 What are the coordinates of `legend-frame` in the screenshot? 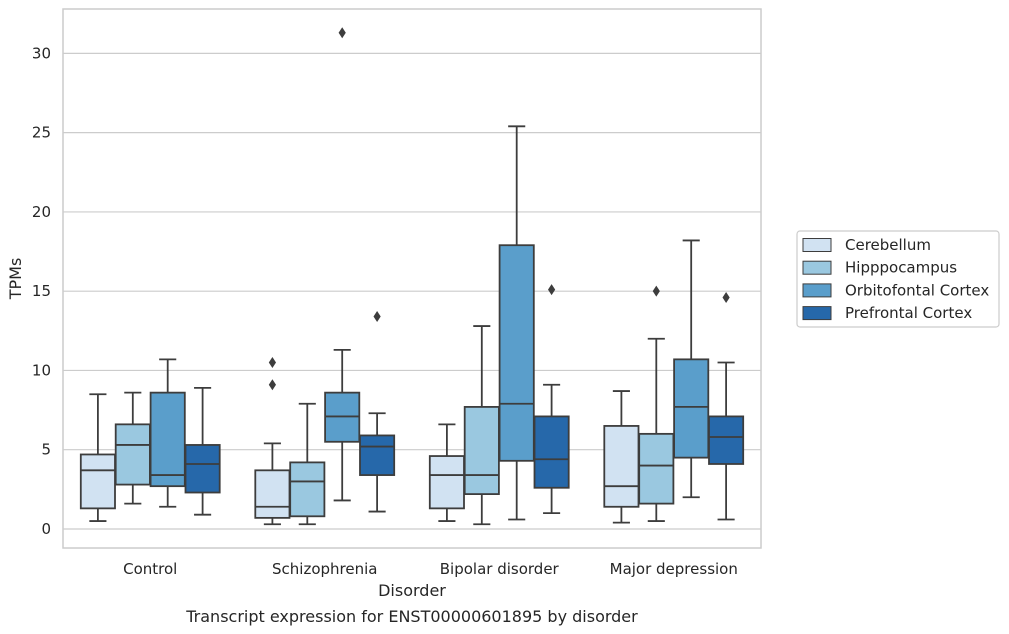 It's located at (898, 279).